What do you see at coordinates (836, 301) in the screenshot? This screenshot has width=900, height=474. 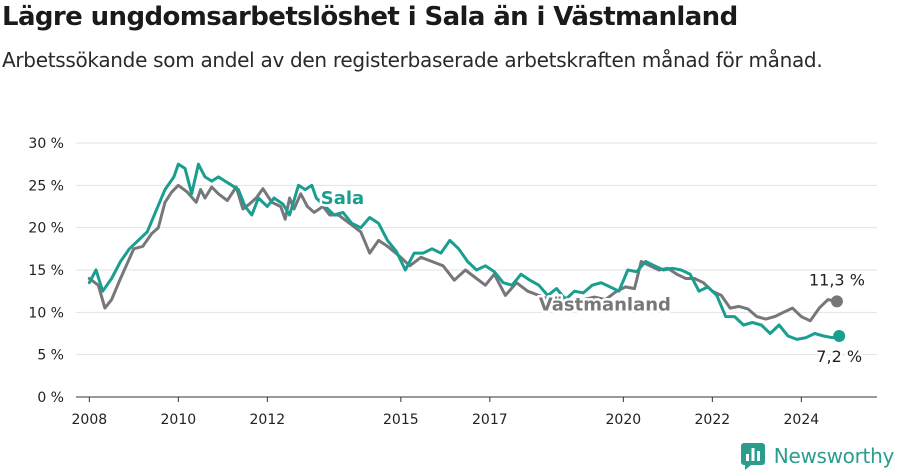 I see `end-point-vastmanland` at bounding box center [836, 301].